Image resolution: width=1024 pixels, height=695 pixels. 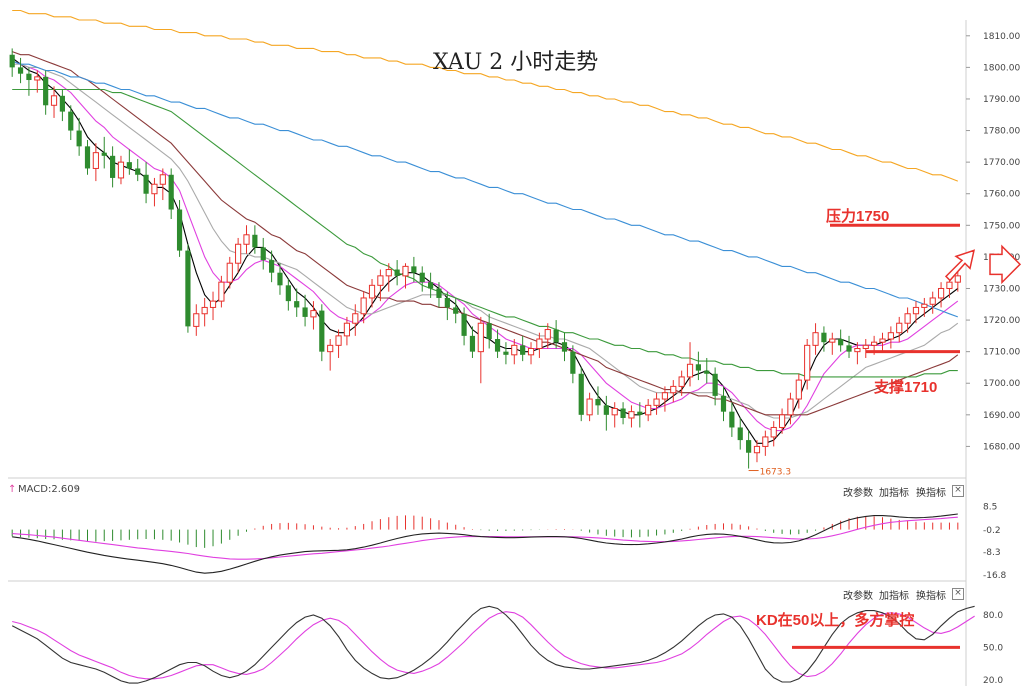 What do you see at coordinates (858, 493) in the screenshot?
I see `macd-params-button: 改参数` at bounding box center [858, 493].